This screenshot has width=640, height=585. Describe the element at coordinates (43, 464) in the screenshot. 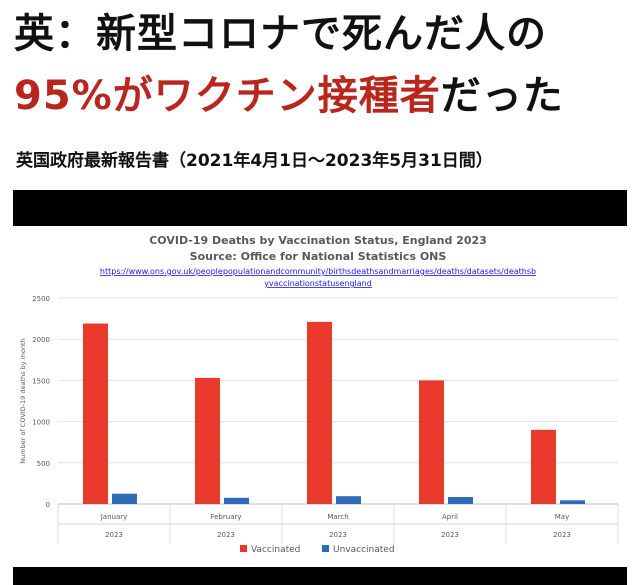

I see `y-tick-label: 500` at that location.